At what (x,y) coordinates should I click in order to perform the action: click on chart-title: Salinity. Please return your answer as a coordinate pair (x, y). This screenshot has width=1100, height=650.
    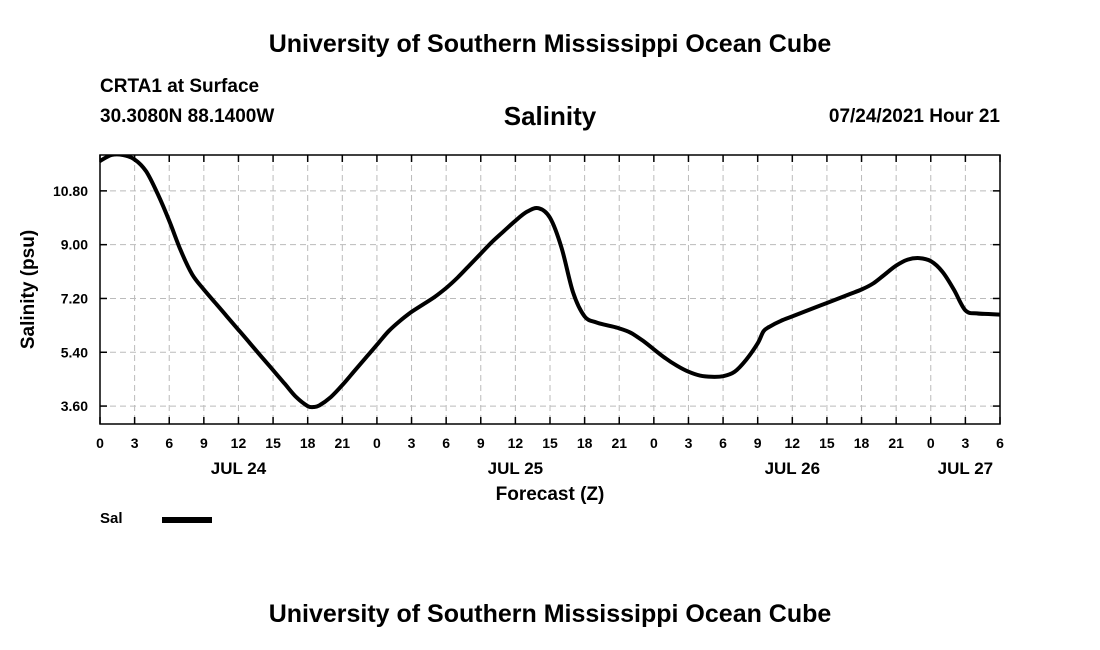
    Looking at the image, I should click on (550, 116).